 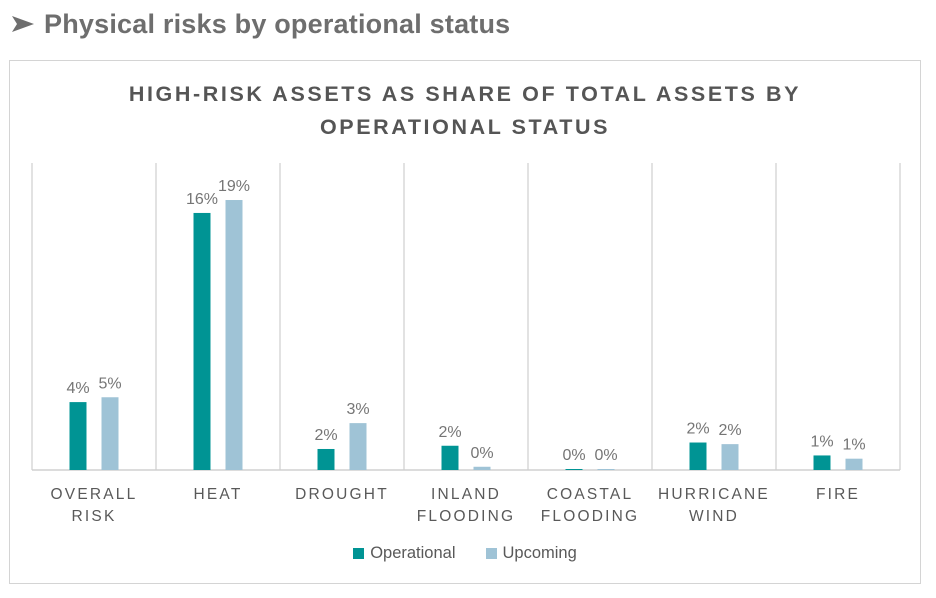 What do you see at coordinates (466, 516) in the screenshot?
I see `category-label-3: FLOODING` at bounding box center [466, 516].